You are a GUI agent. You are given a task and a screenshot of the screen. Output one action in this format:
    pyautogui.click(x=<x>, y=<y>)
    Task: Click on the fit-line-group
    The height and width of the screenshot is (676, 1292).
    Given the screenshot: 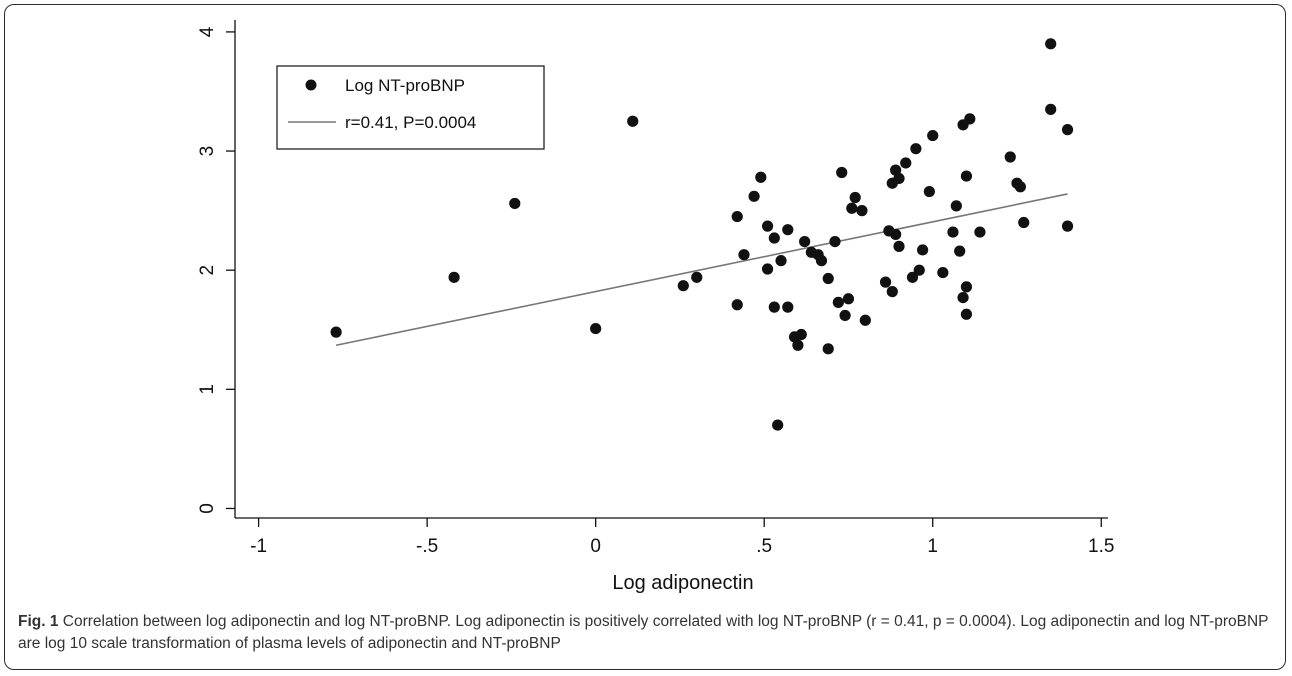 What is the action you would take?
    pyautogui.click(x=701, y=270)
    